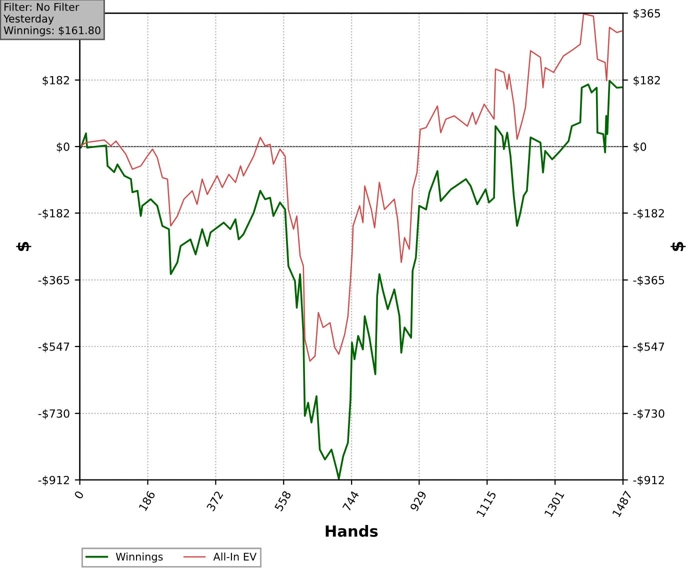 The width and height of the screenshot is (700, 572). I want to click on y2-tick-label: $182, so click(647, 81).